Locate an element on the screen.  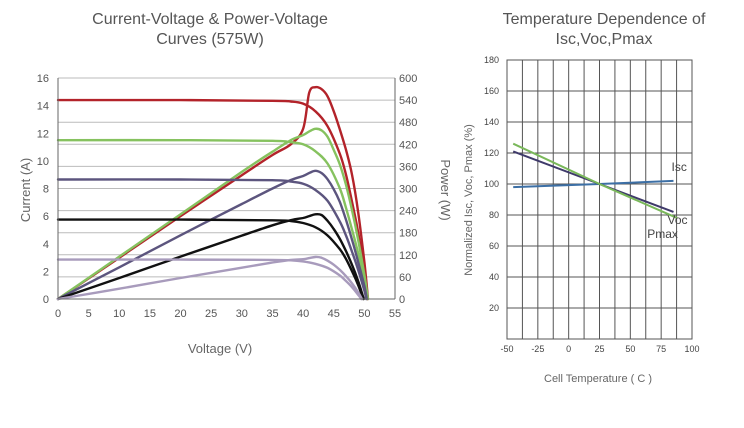
chart1-y2-tick-label: 360 is located at coordinates (408, 167).